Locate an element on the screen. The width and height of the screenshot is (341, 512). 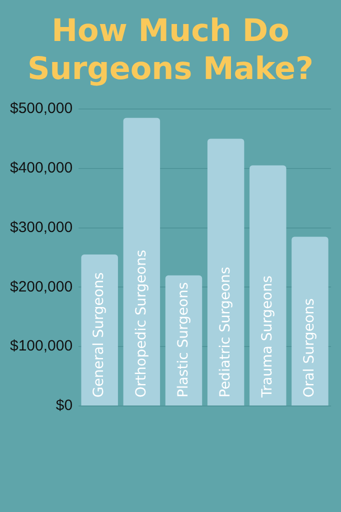
y-tick-label: $200,000 is located at coordinates (41, 287).